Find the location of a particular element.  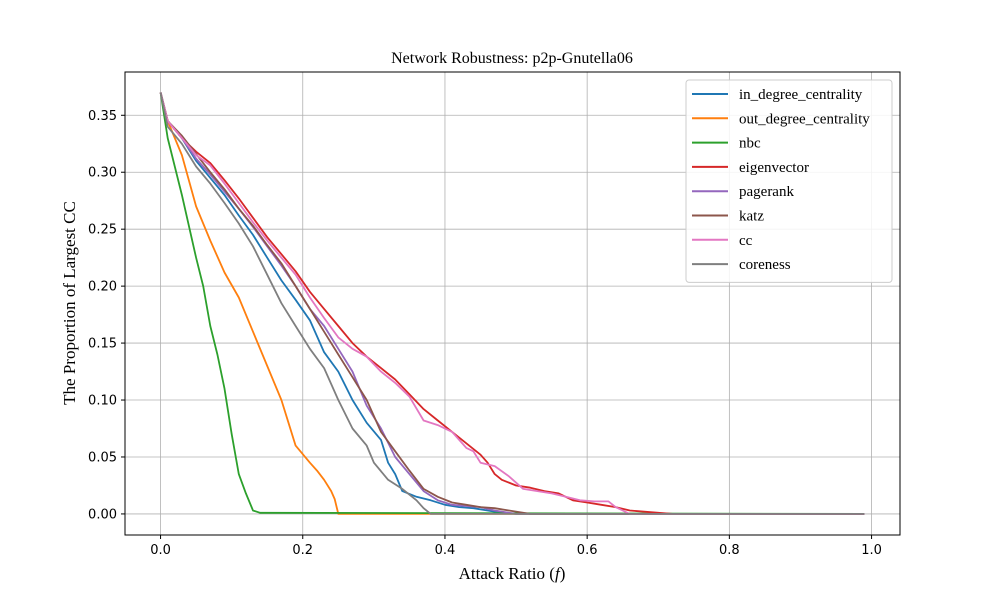

x-axis-label-symbol: f is located at coordinates (558, 573).